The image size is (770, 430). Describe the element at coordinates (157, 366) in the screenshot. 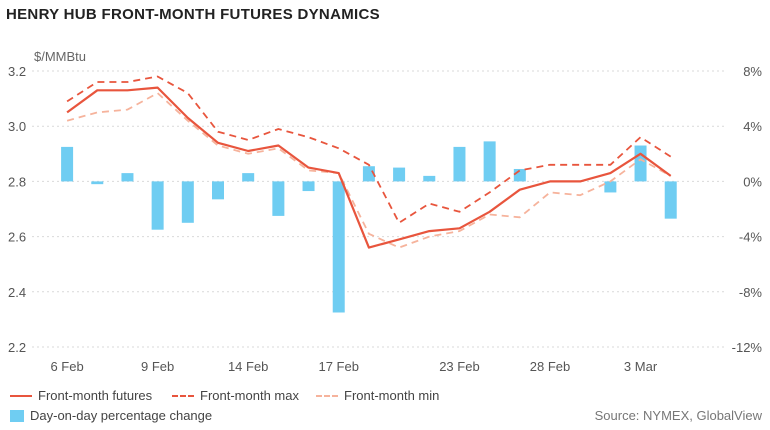

I see `x-tick-label: 9 Feb` at that location.